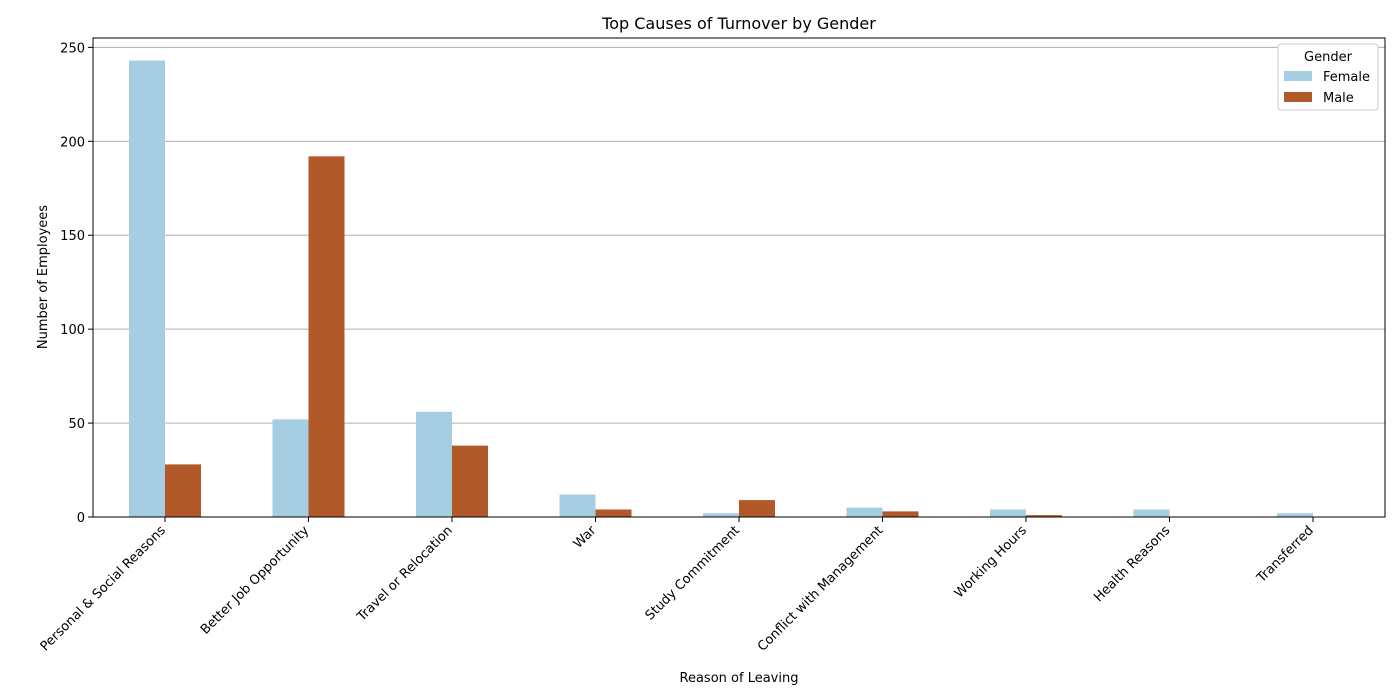 This screenshot has height=700, width=1400. I want to click on y-tick-label: 200, so click(72, 142).